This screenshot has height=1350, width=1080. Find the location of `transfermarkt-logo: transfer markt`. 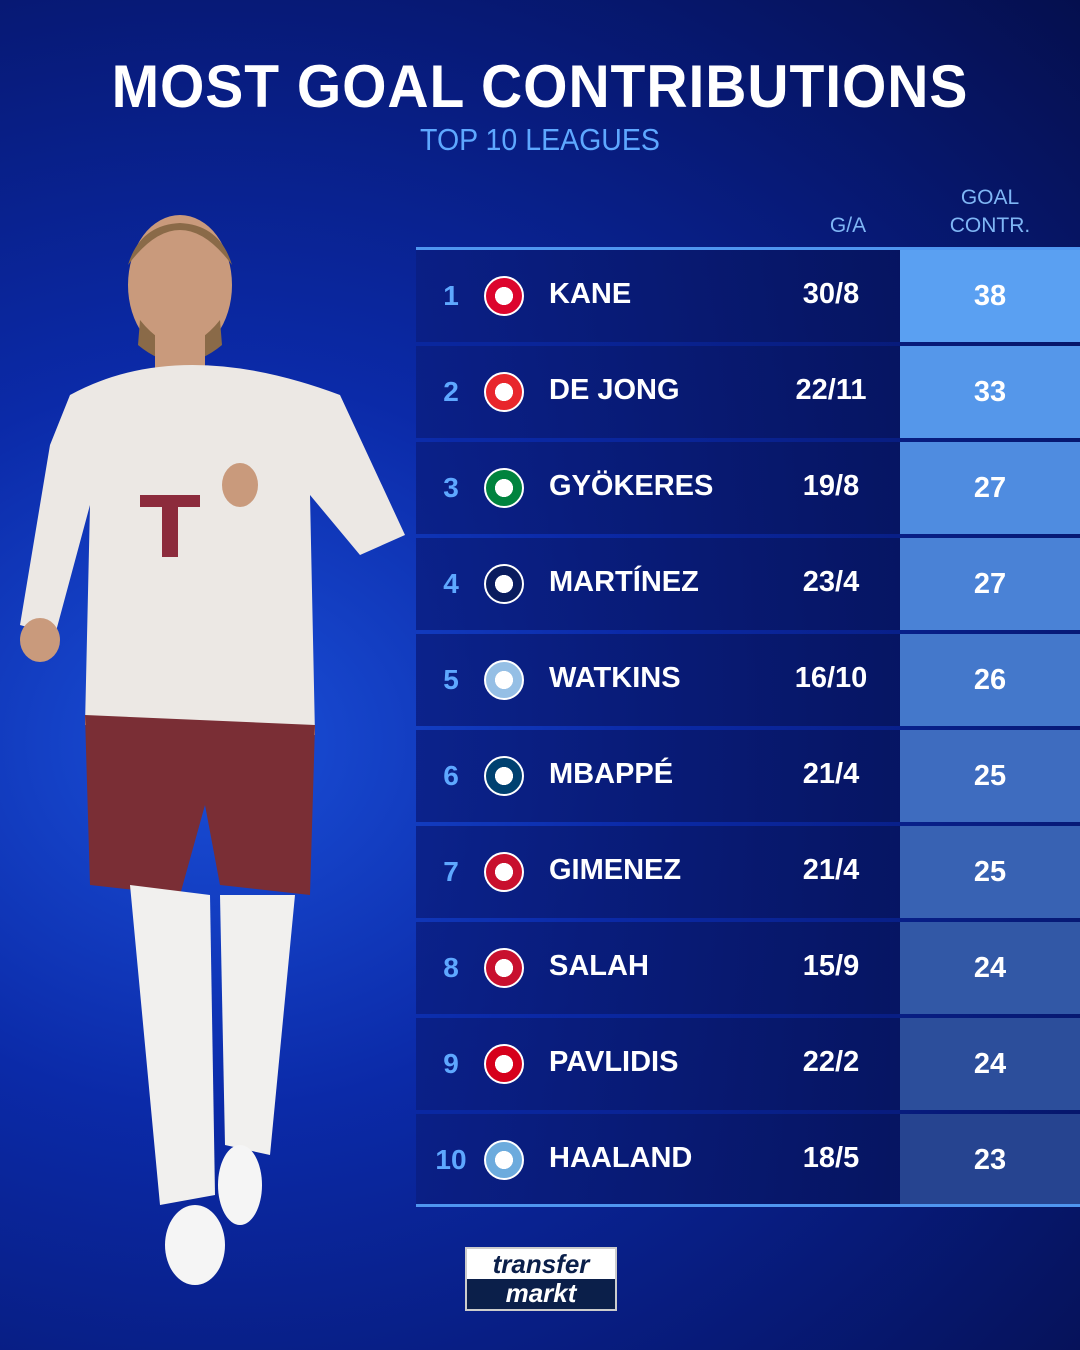

transfermarkt-logo: transfer markt is located at coordinates (541, 1279).